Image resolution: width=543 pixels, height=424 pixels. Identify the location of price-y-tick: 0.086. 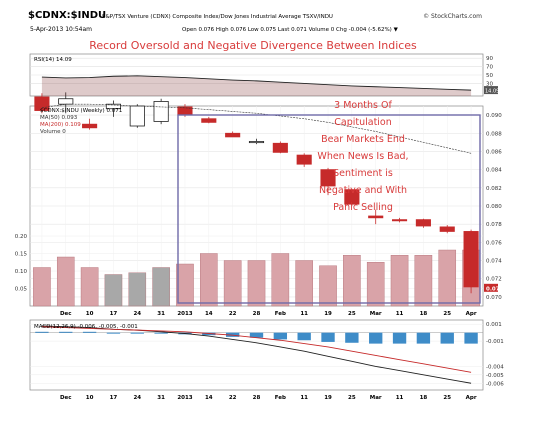
(494, 152).